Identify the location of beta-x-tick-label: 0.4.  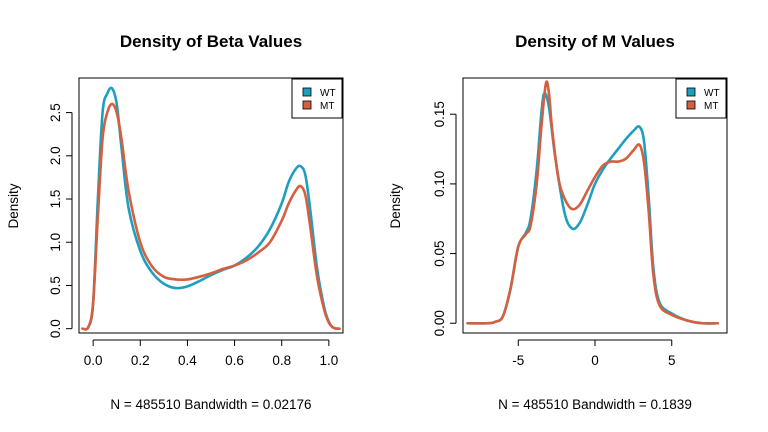
(187, 360).